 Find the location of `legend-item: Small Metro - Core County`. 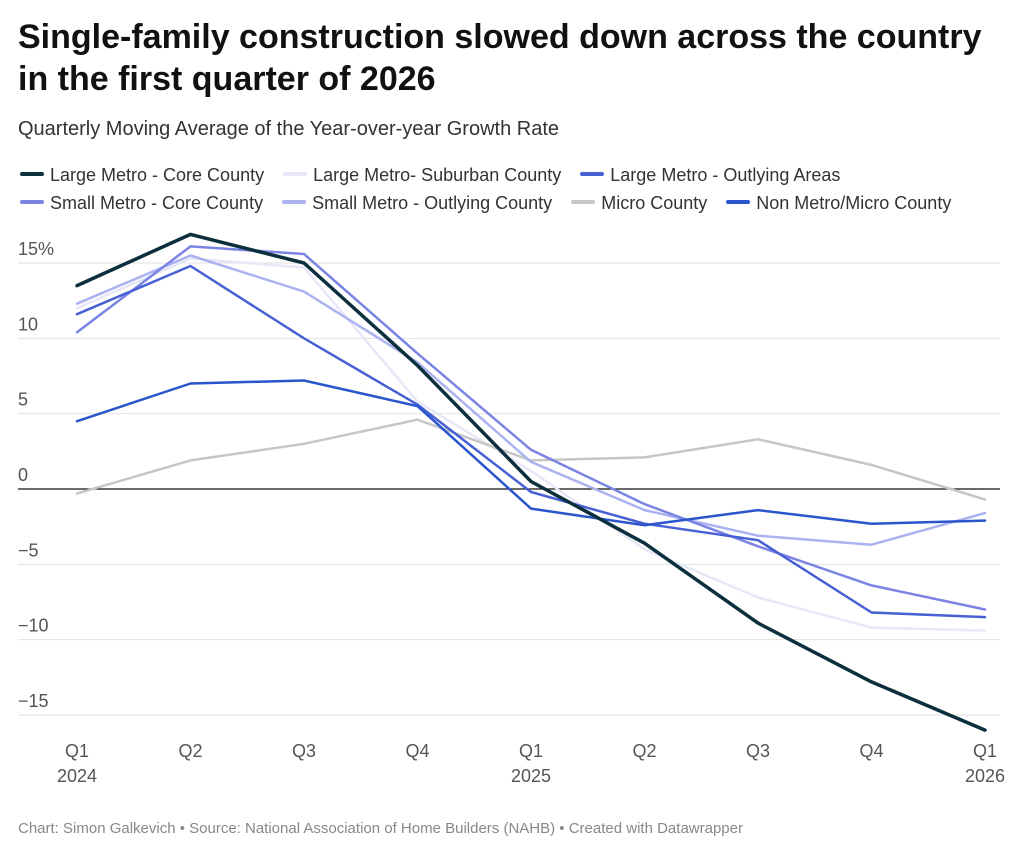

legend-item: Small Metro - Core County is located at coordinates (146, 203).